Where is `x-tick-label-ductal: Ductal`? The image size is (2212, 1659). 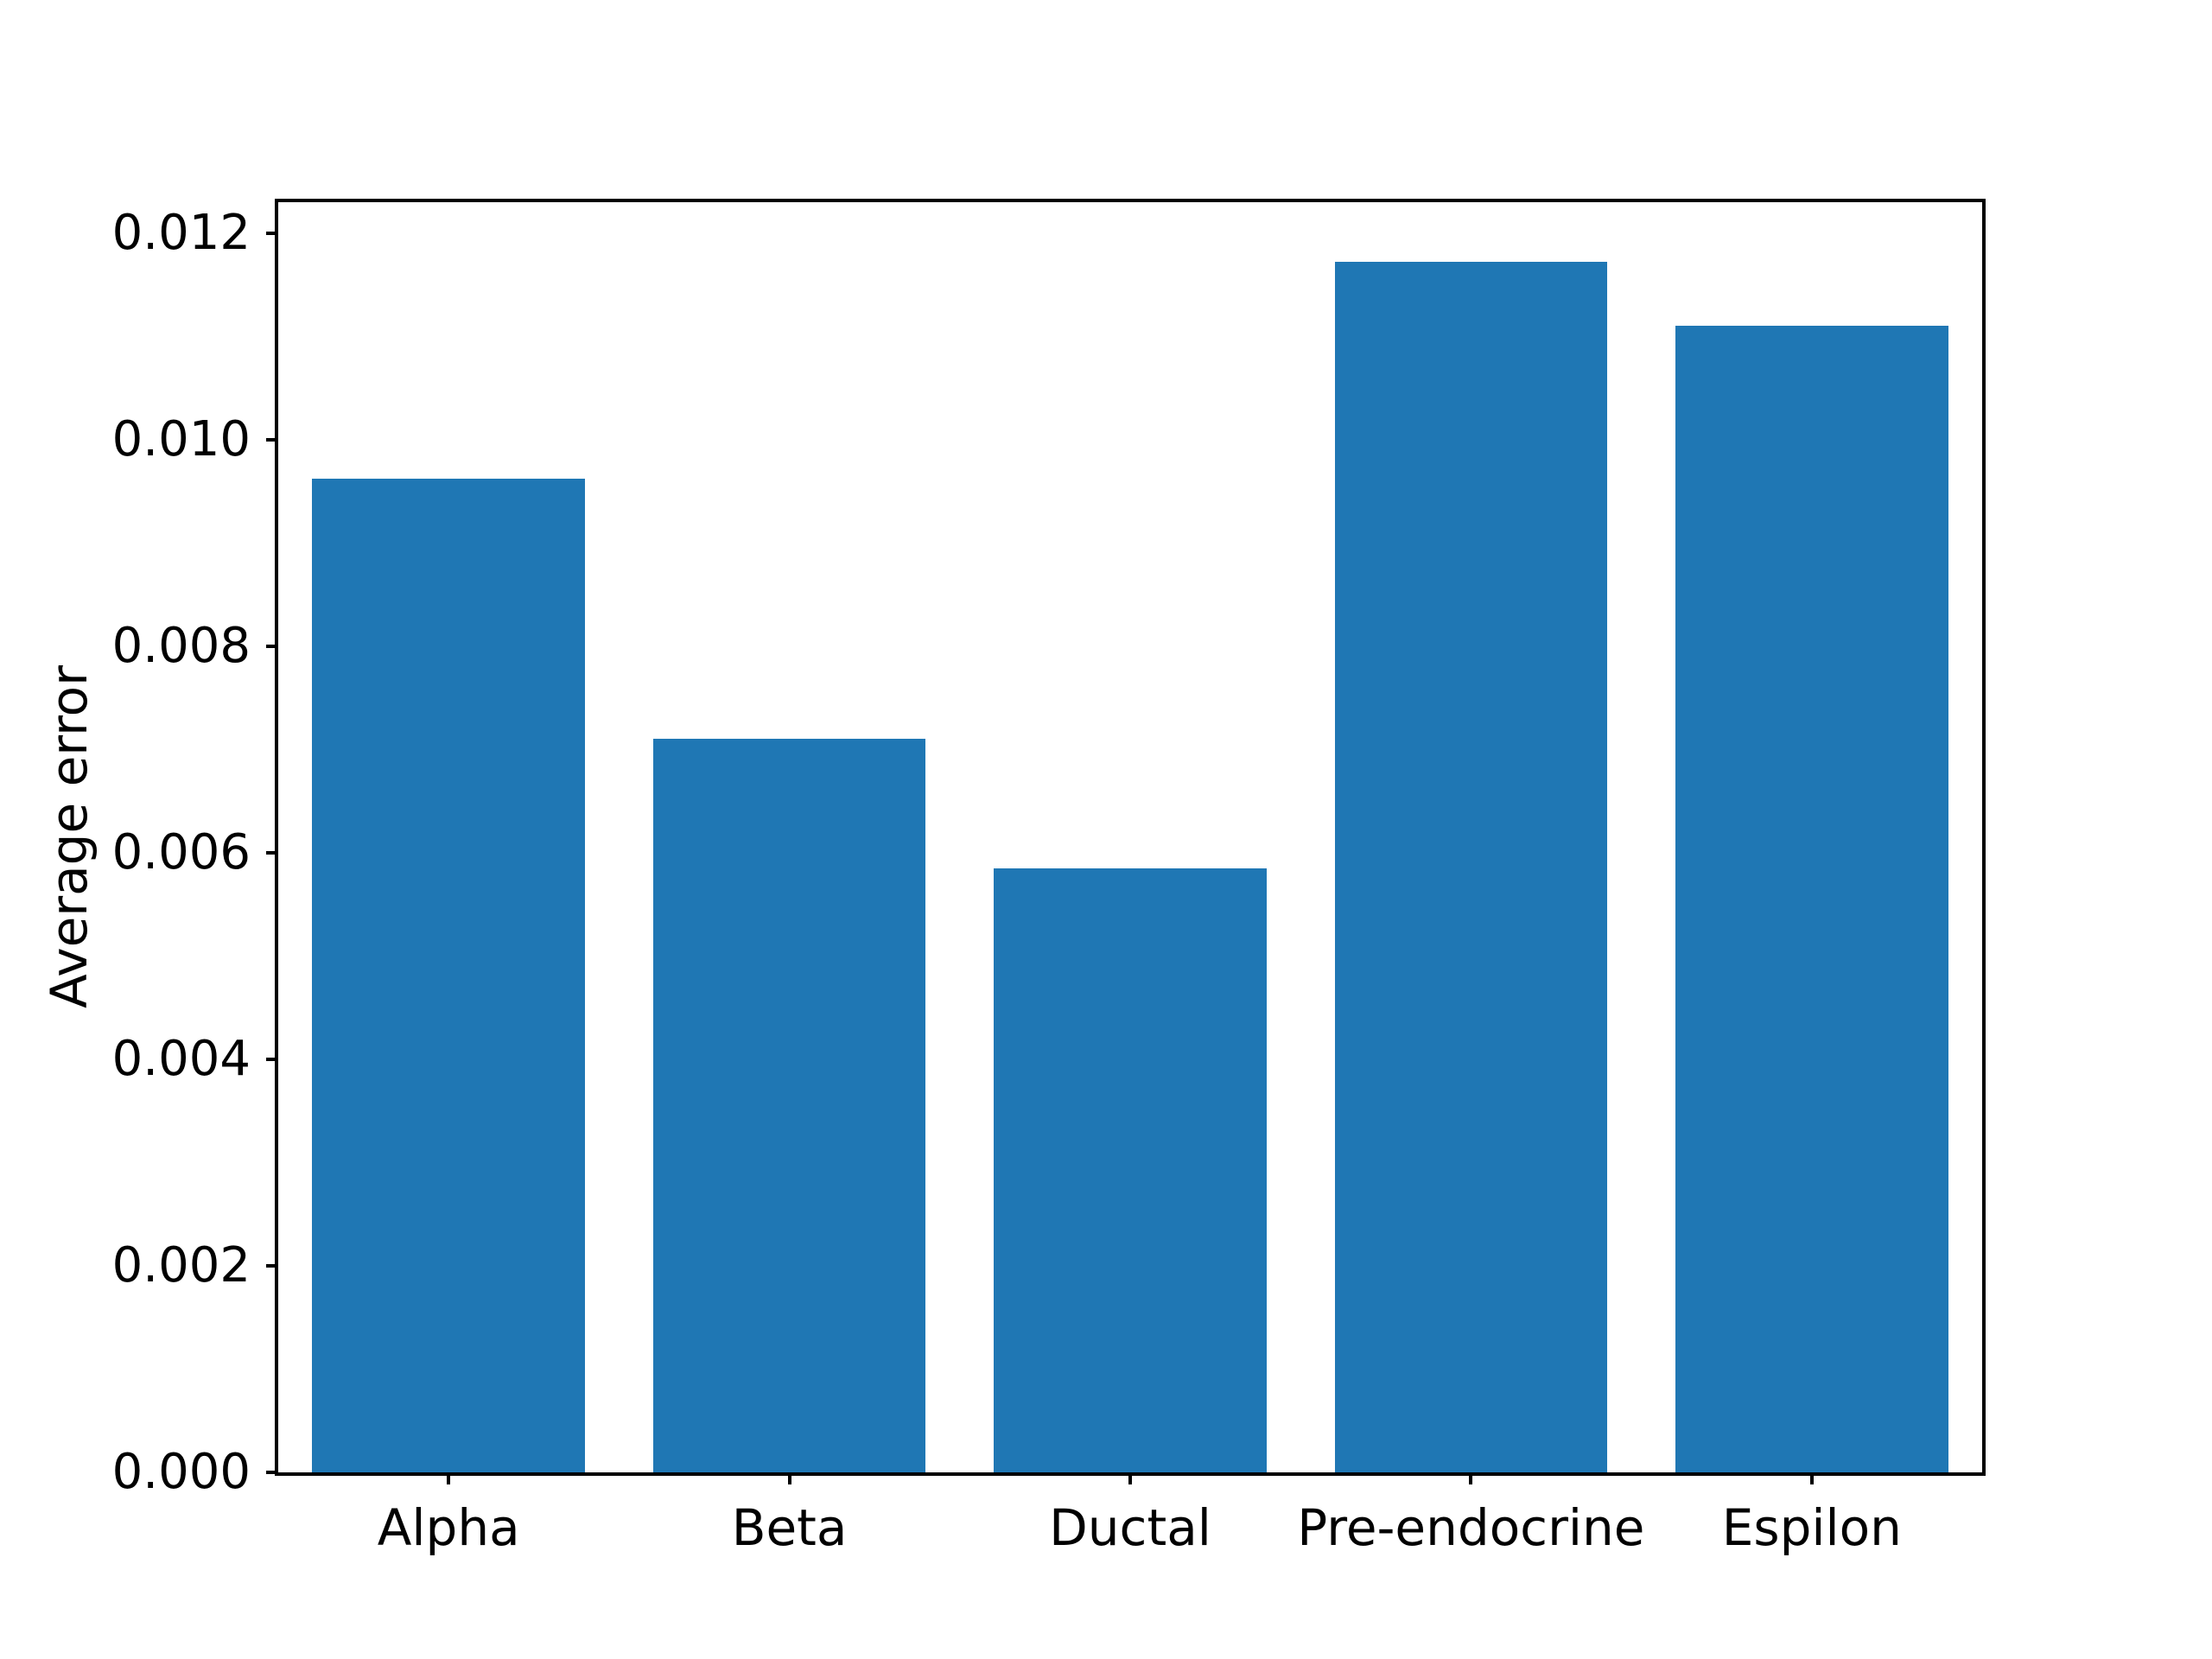
x-tick-label-ductal: Ductal is located at coordinates (1130, 1527).